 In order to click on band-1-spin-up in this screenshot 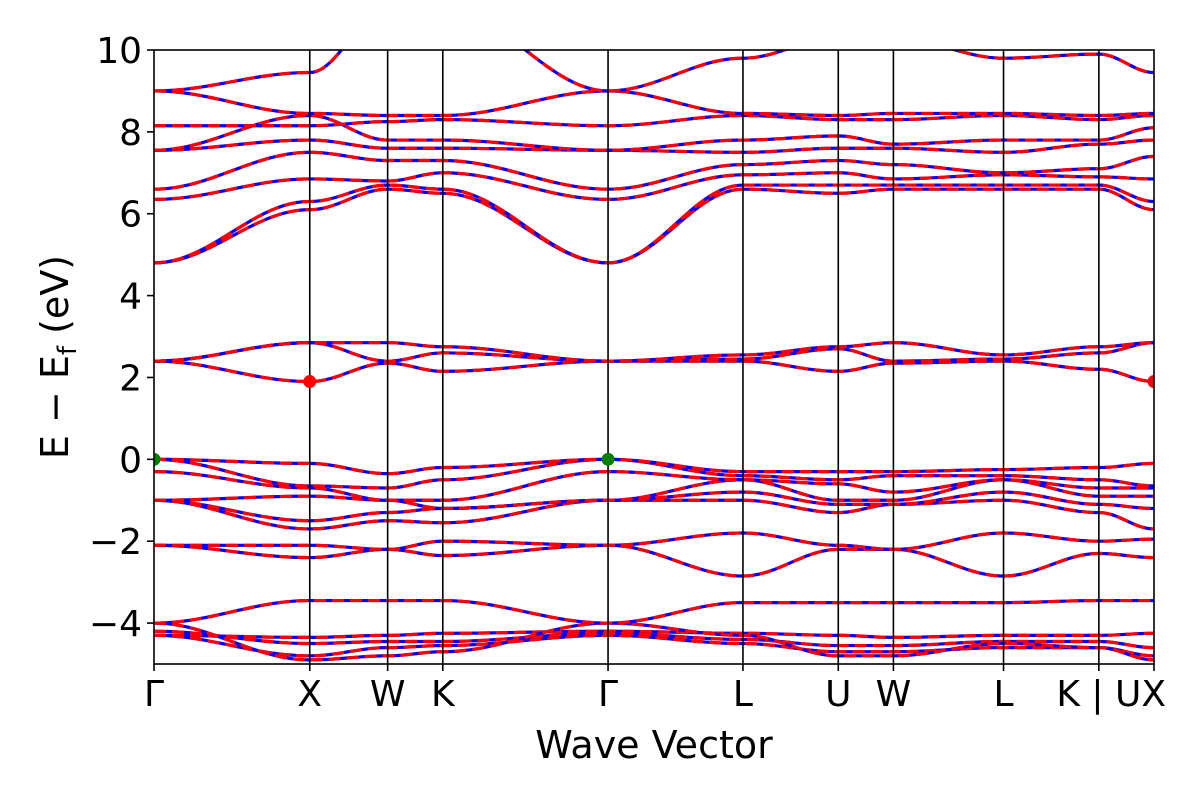, I will do `click(654, 634)`.